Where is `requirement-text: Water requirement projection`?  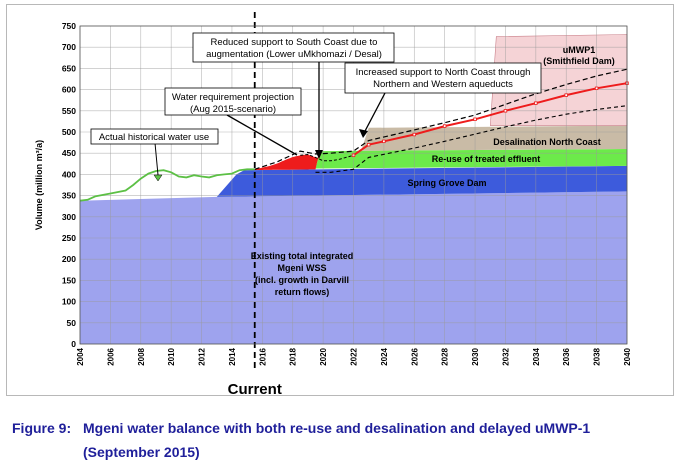
requirement-text: Water requirement projection is located at coordinates (233, 97).